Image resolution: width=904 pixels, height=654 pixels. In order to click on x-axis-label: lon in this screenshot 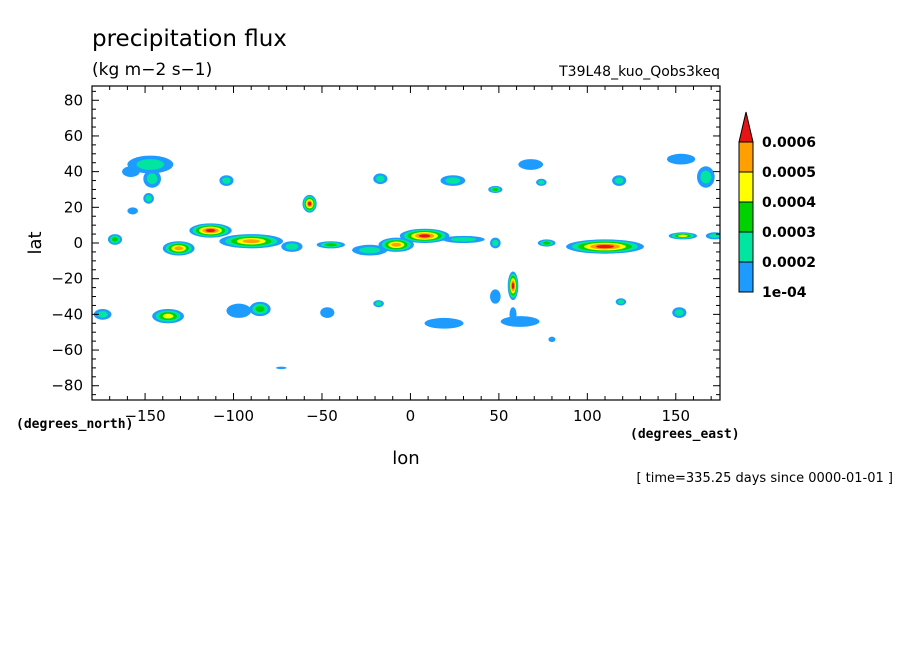, I will do `click(405, 458)`.